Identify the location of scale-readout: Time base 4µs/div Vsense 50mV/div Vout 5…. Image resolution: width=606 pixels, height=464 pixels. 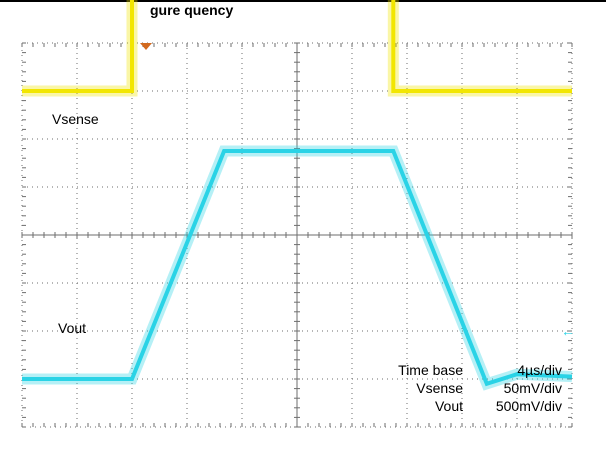
(480, 388).